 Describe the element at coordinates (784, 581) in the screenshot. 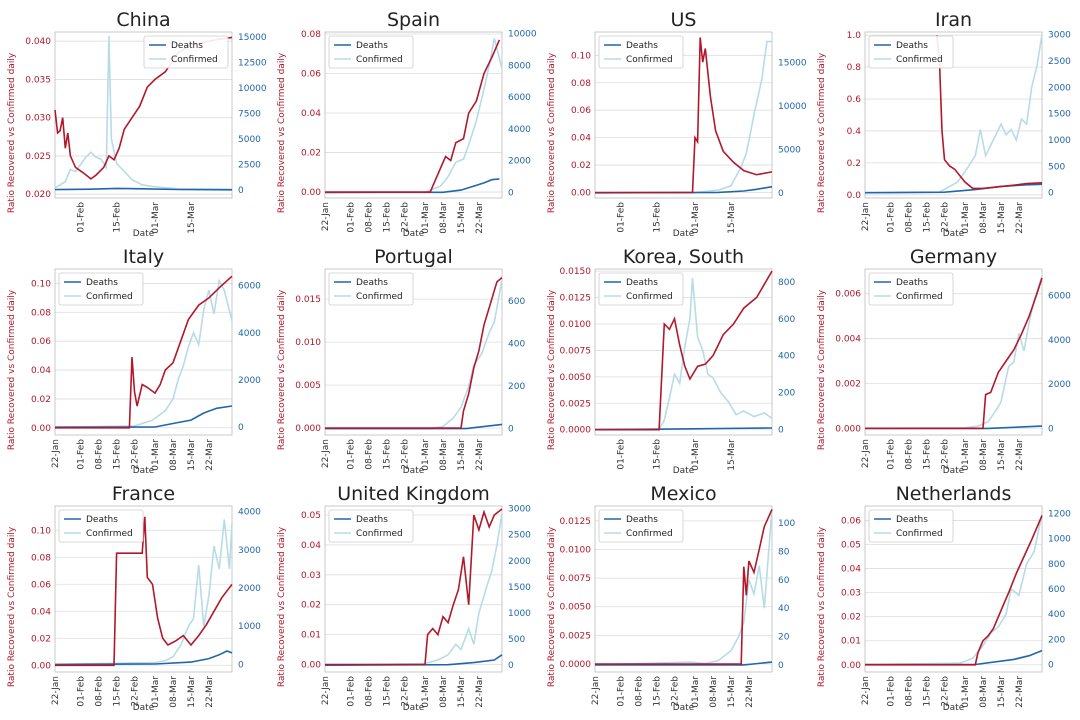

I see `right-tick-label: 60` at that location.